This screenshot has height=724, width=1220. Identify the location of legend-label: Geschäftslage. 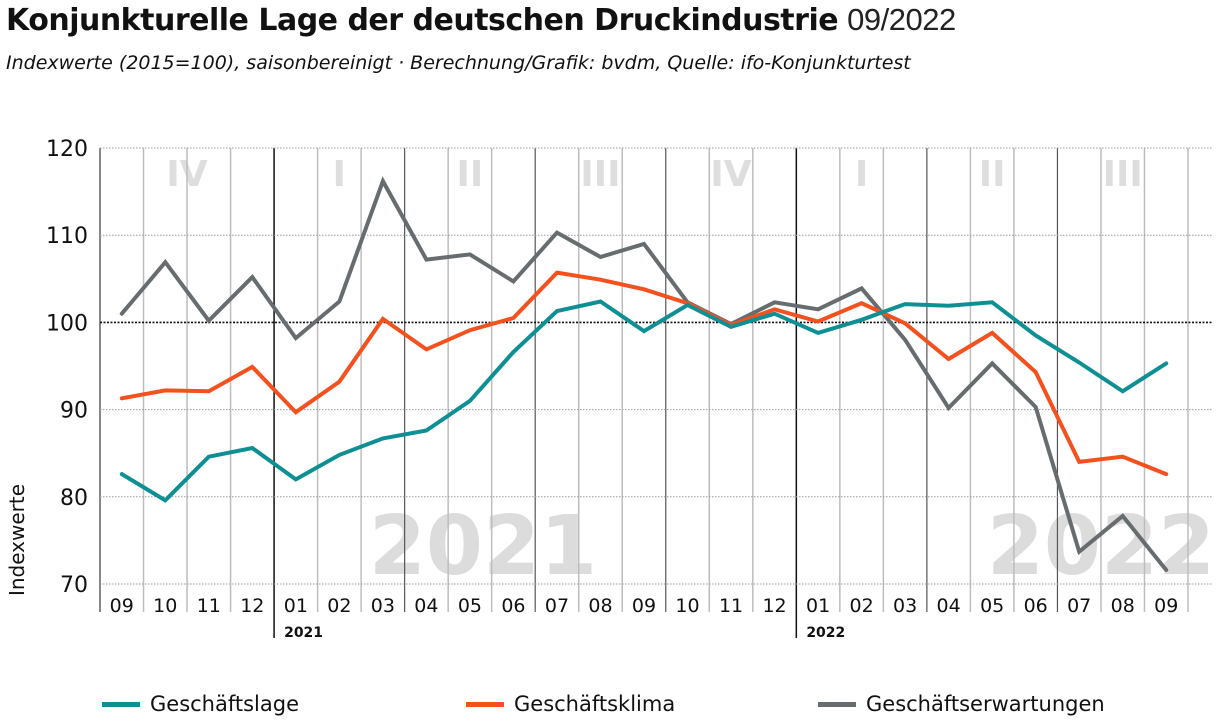
(225, 704).